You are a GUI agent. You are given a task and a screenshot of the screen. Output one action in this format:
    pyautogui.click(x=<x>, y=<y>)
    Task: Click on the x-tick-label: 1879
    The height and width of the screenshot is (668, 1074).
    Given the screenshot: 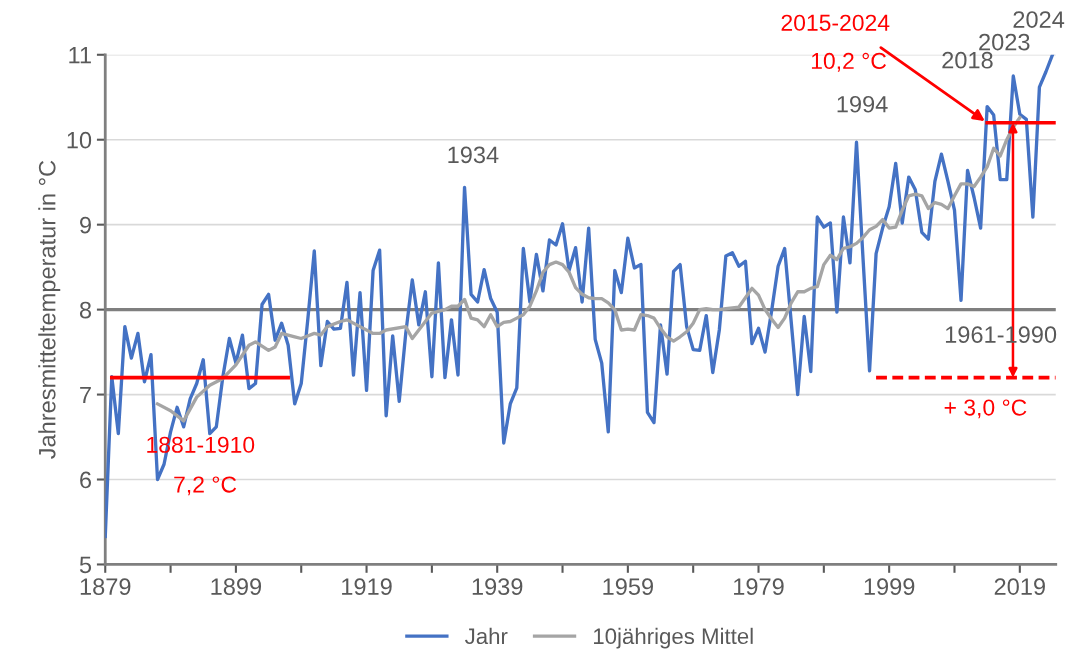 What is the action you would take?
    pyautogui.click(x=105, y=586)
    